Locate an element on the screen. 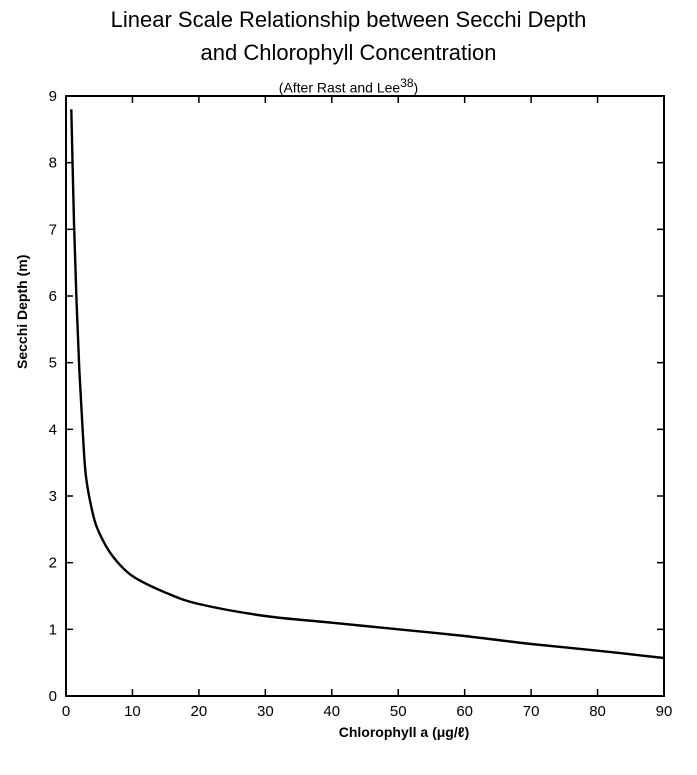 This screenshot has width=697, height=775. chart-subtitle: (After Rast and Lee38) is located at coordinates (348, 86).